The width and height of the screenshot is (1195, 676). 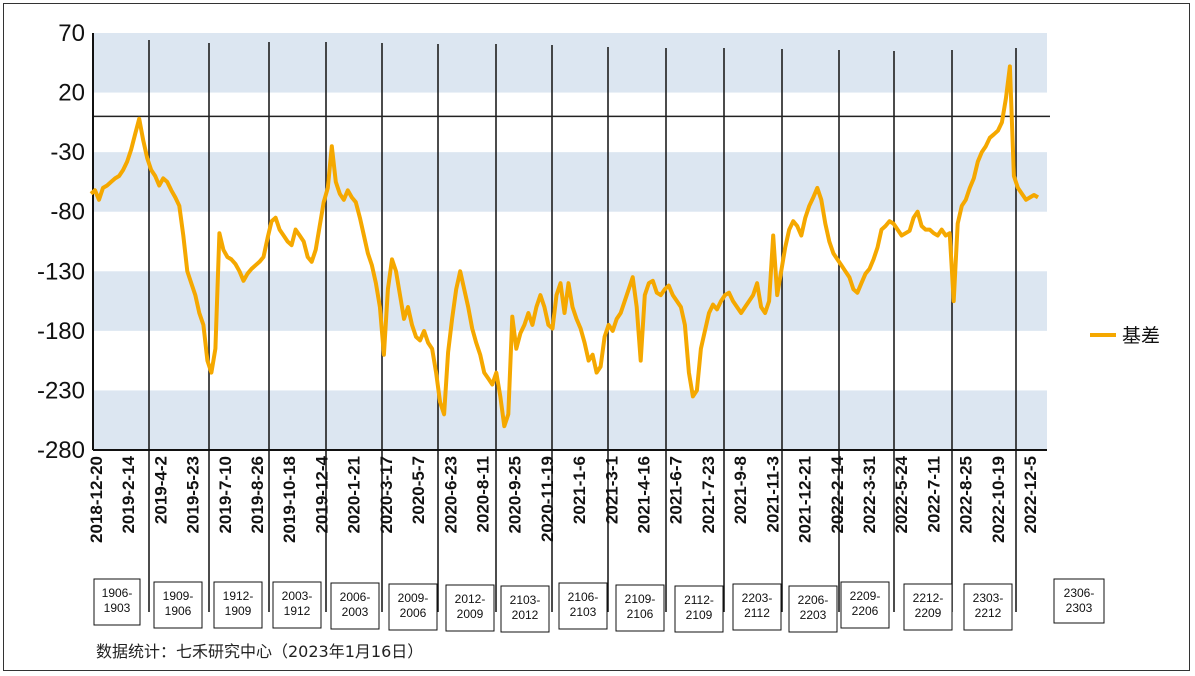 What do you see at coordinates (757, 613) in the screenshot?
I see `contract-box-label: 2112` at bounding box center [757, 613].